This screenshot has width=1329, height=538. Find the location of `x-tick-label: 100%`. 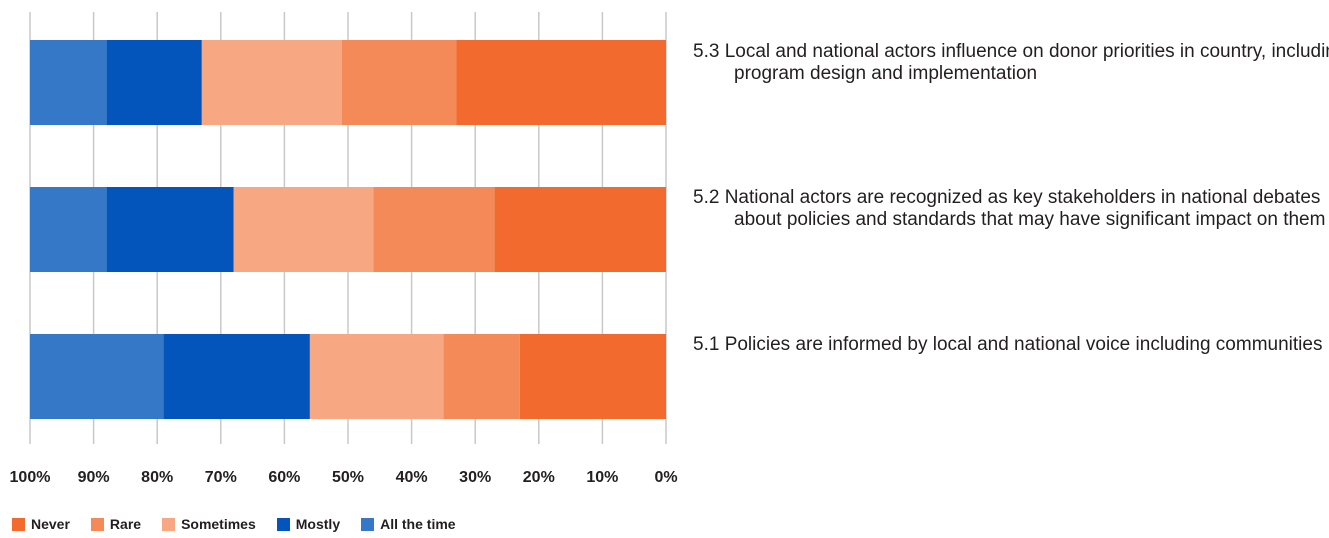

x-tick-label: 100% is located at coordinates (30, 477).